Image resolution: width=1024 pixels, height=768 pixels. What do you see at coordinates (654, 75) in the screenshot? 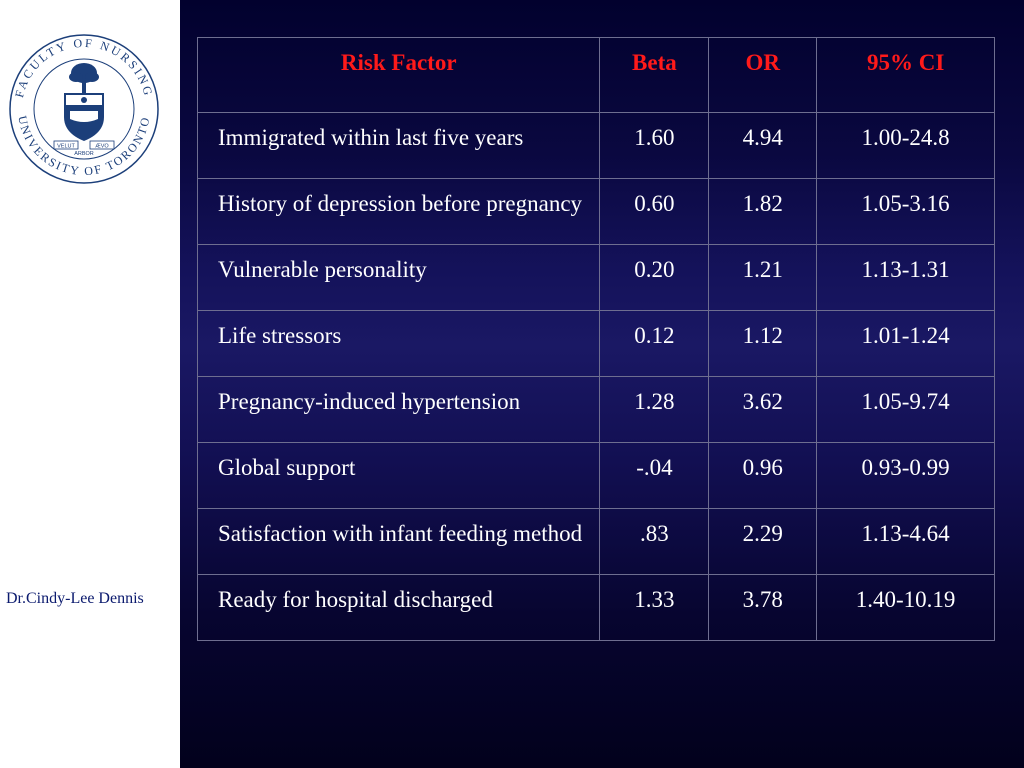
I see `header-beta: Beta` at bounding box center [654, 75].